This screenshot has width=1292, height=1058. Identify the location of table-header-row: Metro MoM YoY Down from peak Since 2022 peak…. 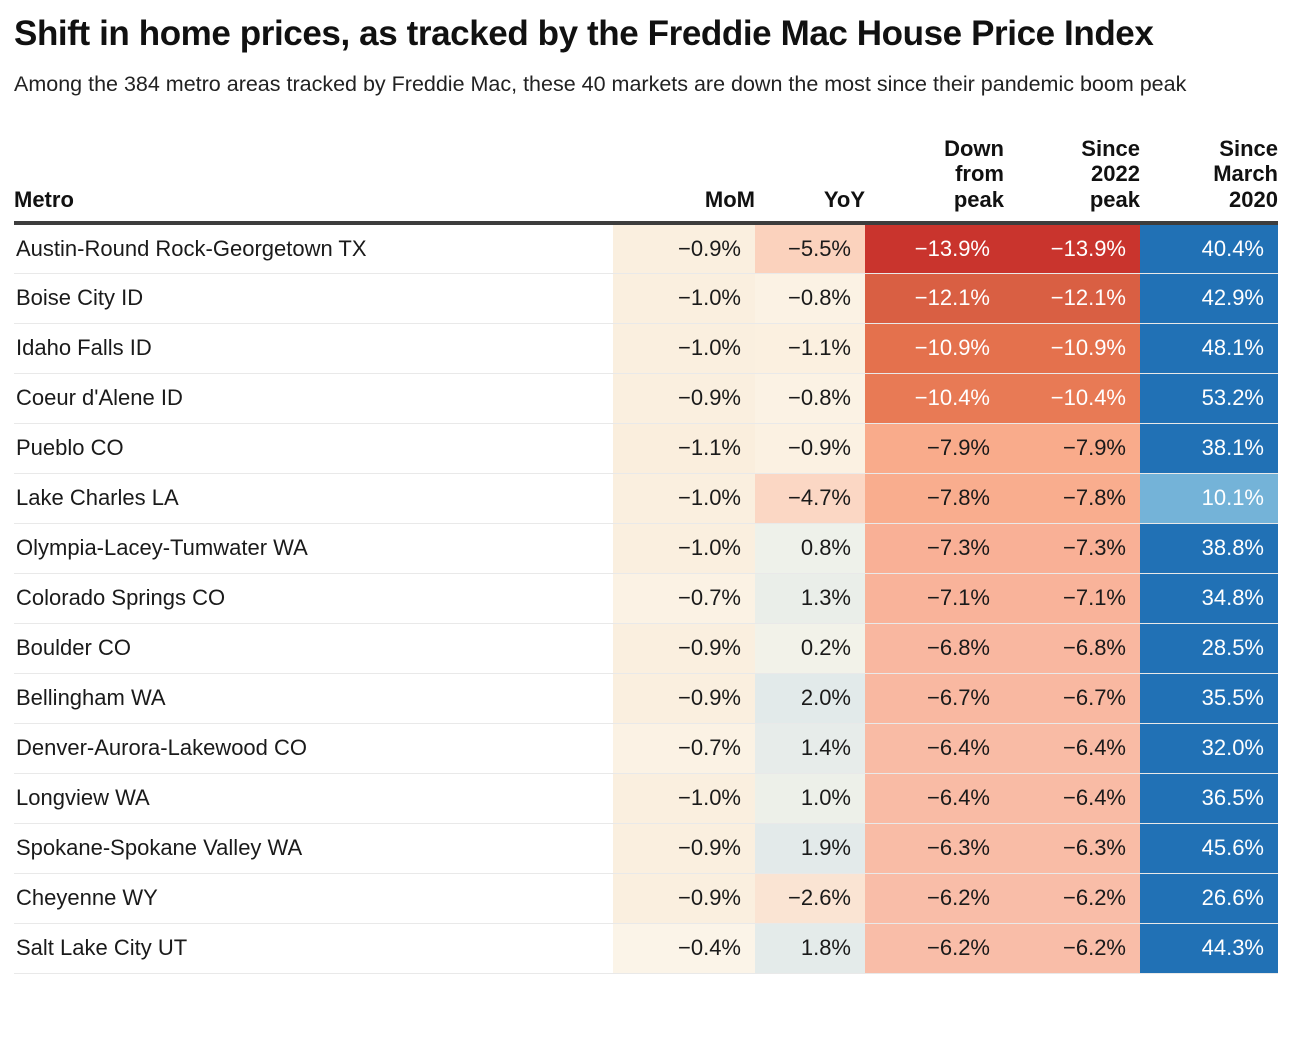
(646, 180).